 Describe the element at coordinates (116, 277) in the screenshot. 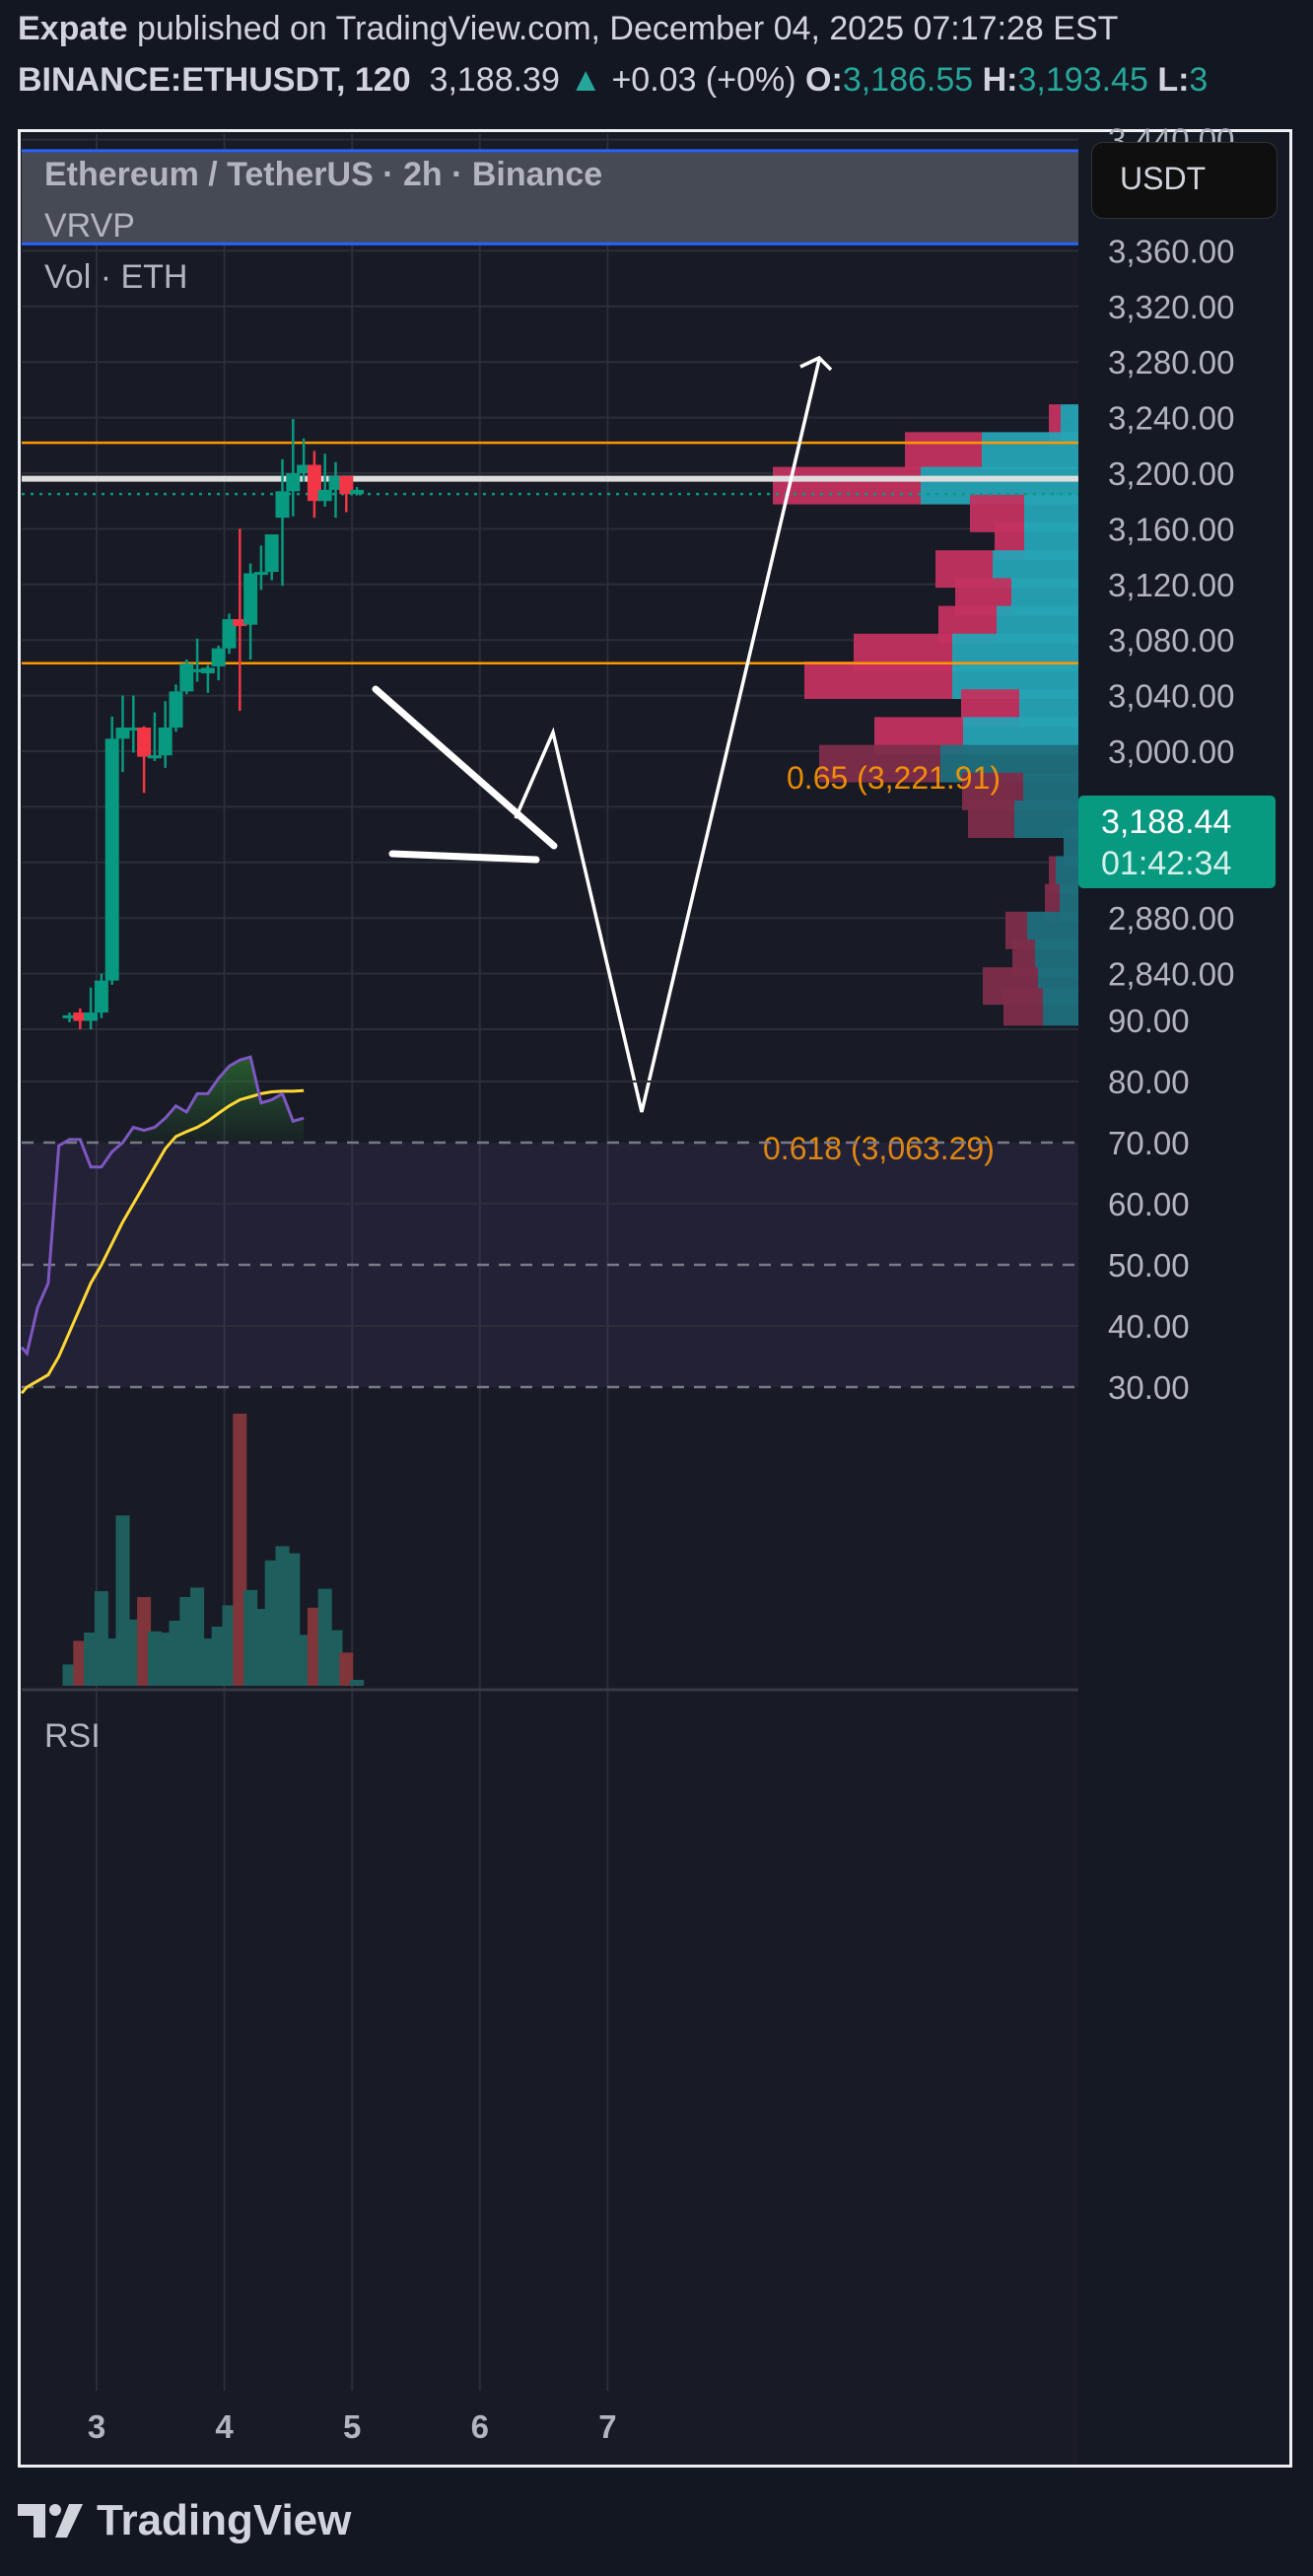

I see `volume-legend: Vol · ETH` at that location.